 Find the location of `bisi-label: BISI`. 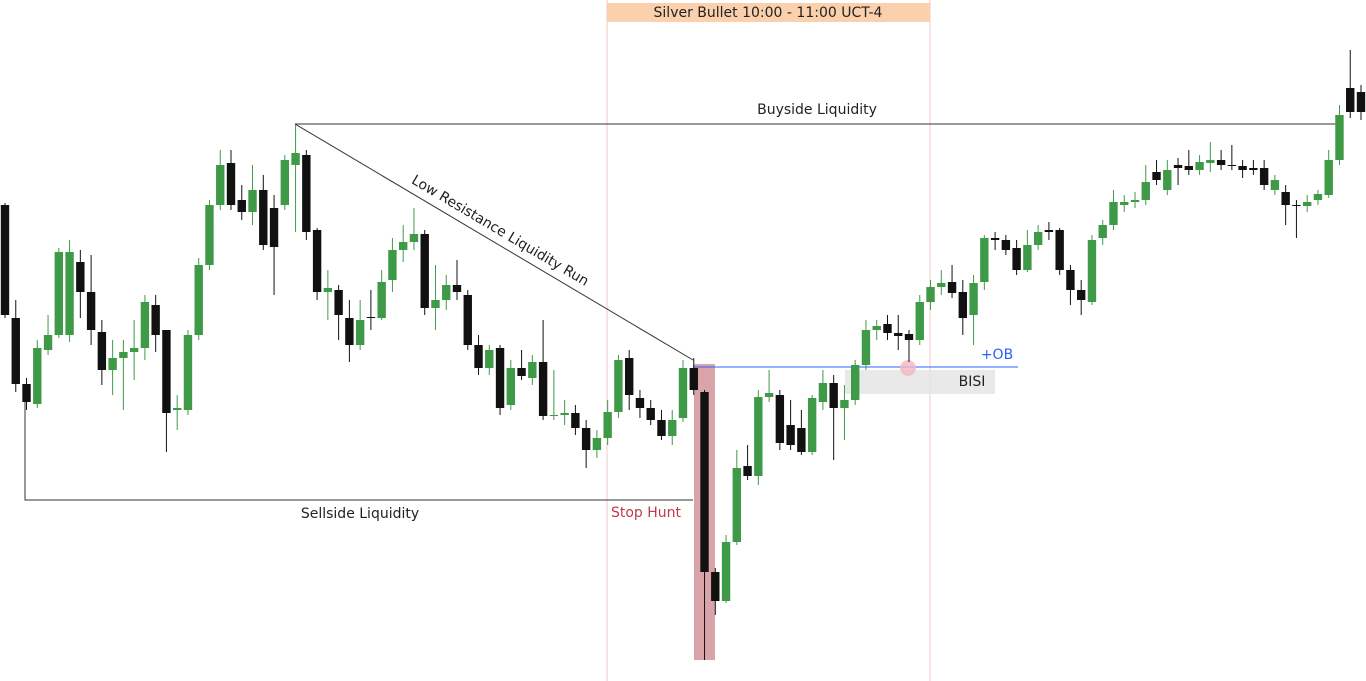

bisi-label: BISI is located at coordinates (972, 382).